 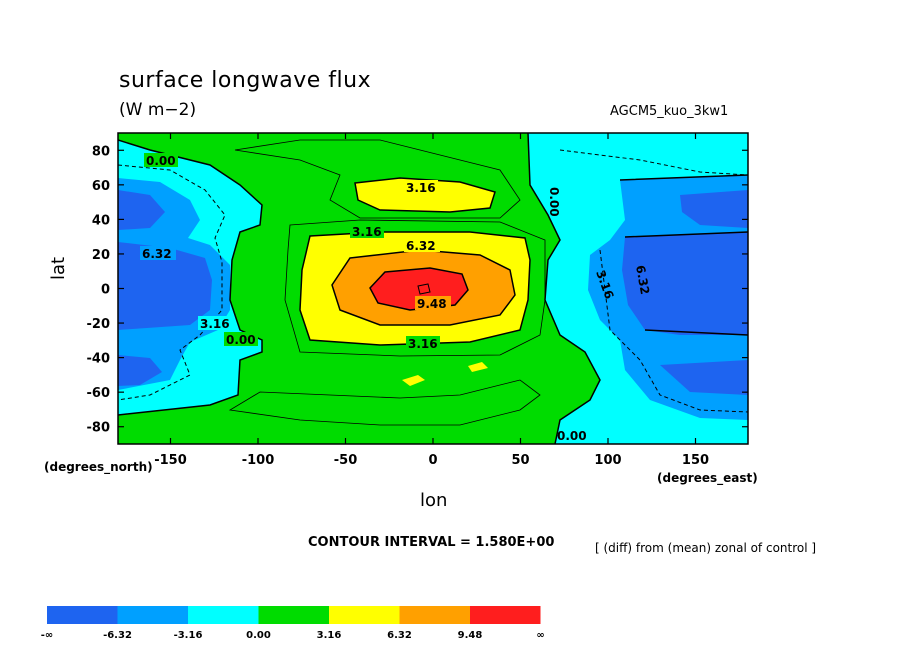 What do you see at coordinates (117, 635) in the screenshot?
I see `colorbar-label: -6.32` at bounding box center [117, 635].